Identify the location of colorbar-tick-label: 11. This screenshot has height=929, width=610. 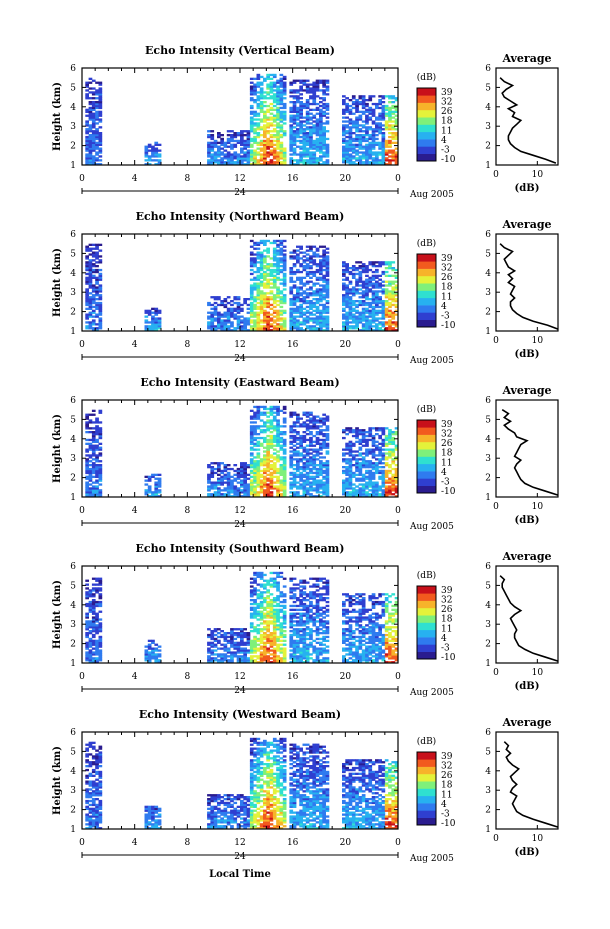
(446, 297).